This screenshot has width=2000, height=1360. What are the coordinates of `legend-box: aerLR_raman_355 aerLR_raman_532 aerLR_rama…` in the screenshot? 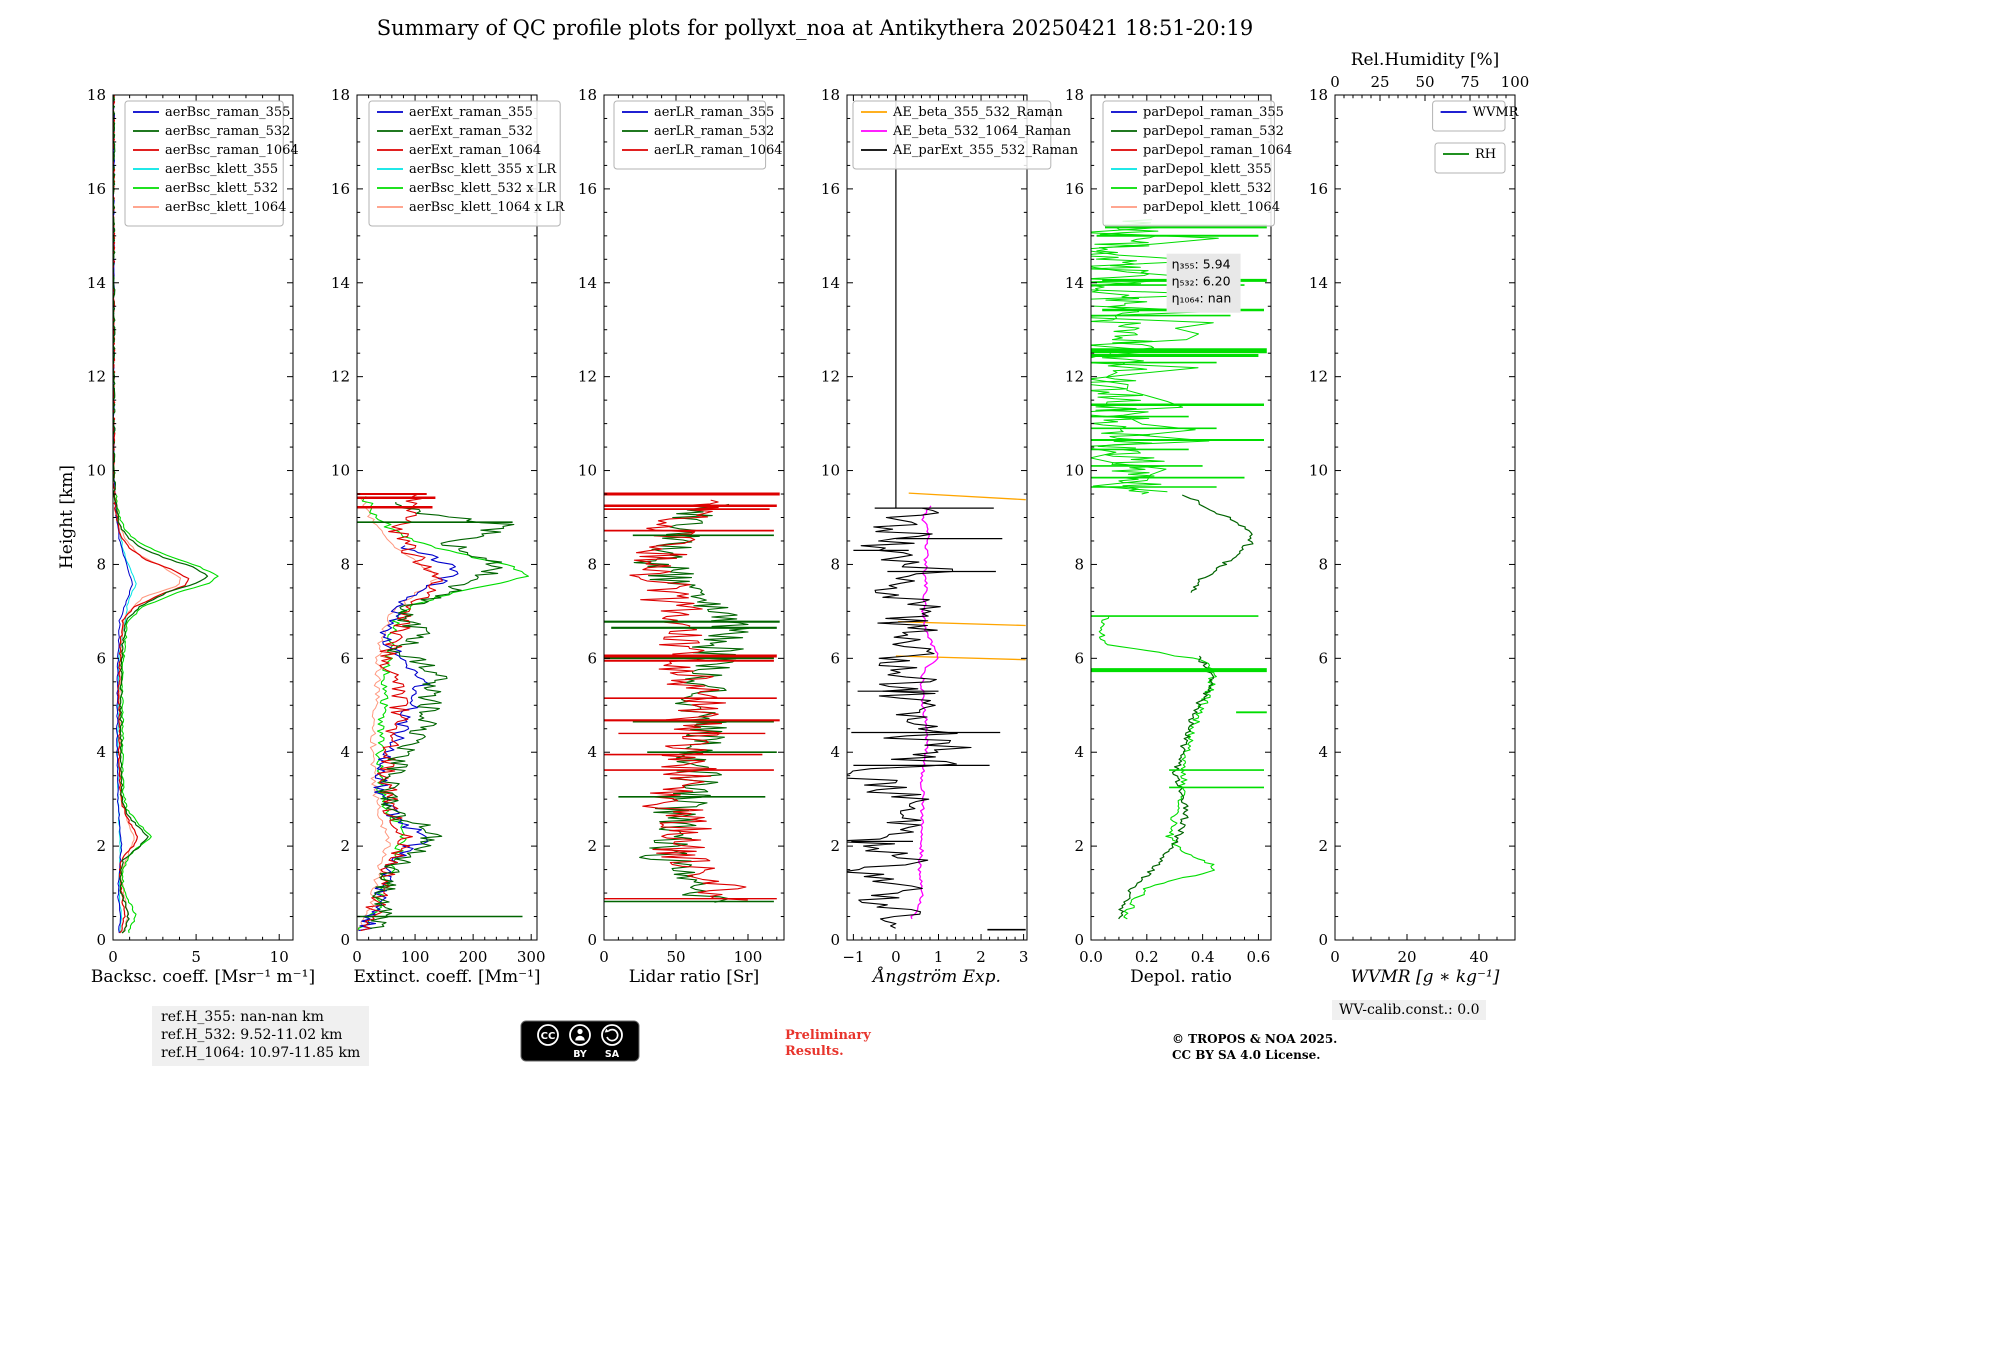 It's located at (698, 135).